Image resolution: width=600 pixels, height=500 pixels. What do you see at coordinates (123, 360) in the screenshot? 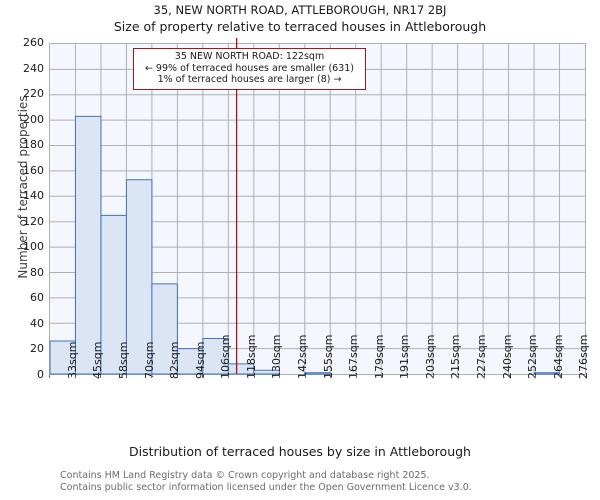
I see `x-axis-tick-label: 58sqm` at bounding box center [123, 360].